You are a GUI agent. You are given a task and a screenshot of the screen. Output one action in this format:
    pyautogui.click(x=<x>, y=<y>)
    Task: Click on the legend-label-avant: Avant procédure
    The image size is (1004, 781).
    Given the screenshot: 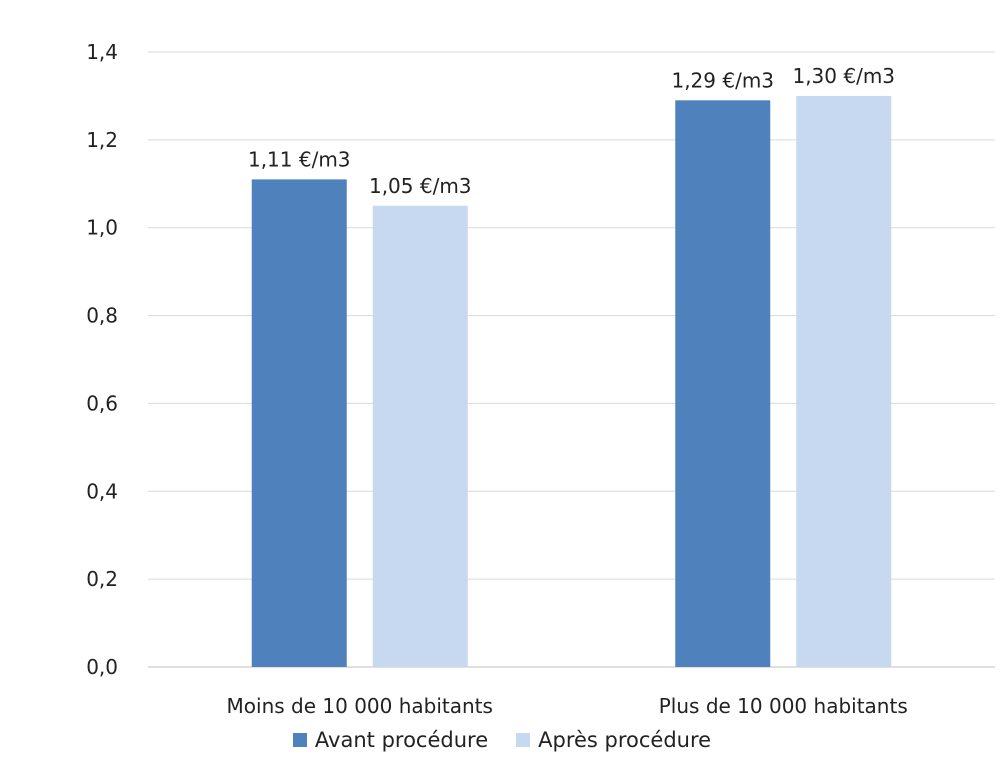 What is the action you would take?
    pyautogui.click(x=401, y=740)
    